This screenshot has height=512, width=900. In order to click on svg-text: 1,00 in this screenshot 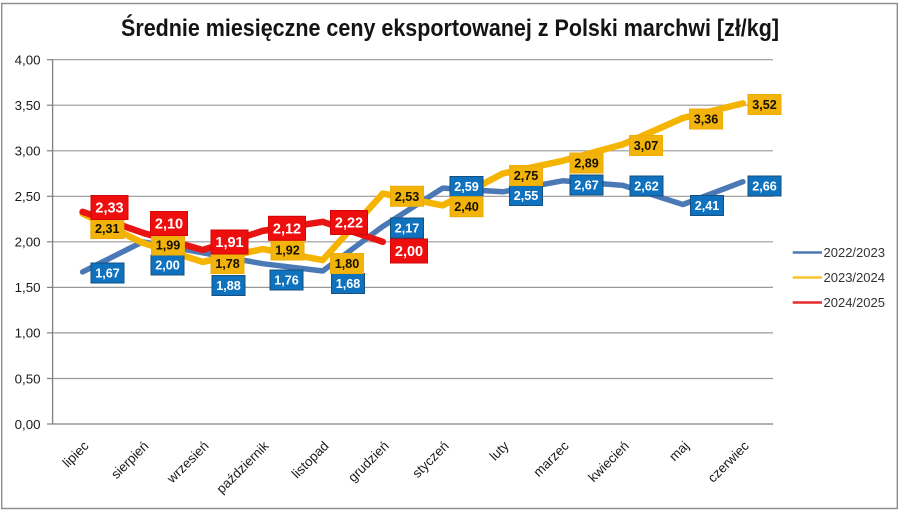, I will do `click(28, 333)`.